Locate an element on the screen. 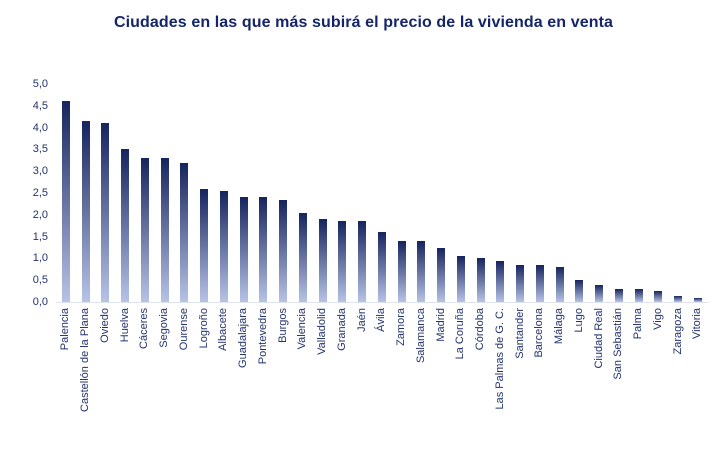 This screenshot has height=458, width=727. x-tick-label: Pontevedra is located at coordinates (262, 336).